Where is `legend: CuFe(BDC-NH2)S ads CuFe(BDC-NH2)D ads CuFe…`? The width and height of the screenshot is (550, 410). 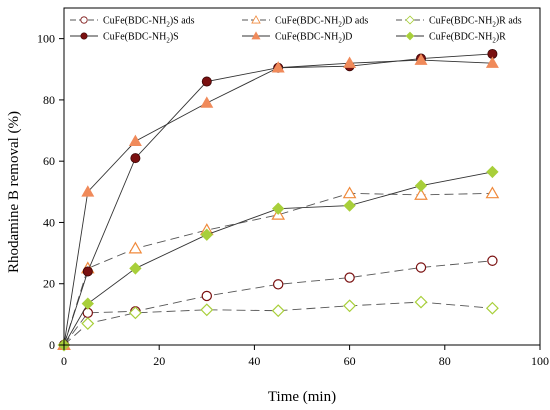
legend: CuFe(BDC-NH2)S ads CuFe(BDC-NH2)D ads CuFe… is located at coordinates (296, 30).